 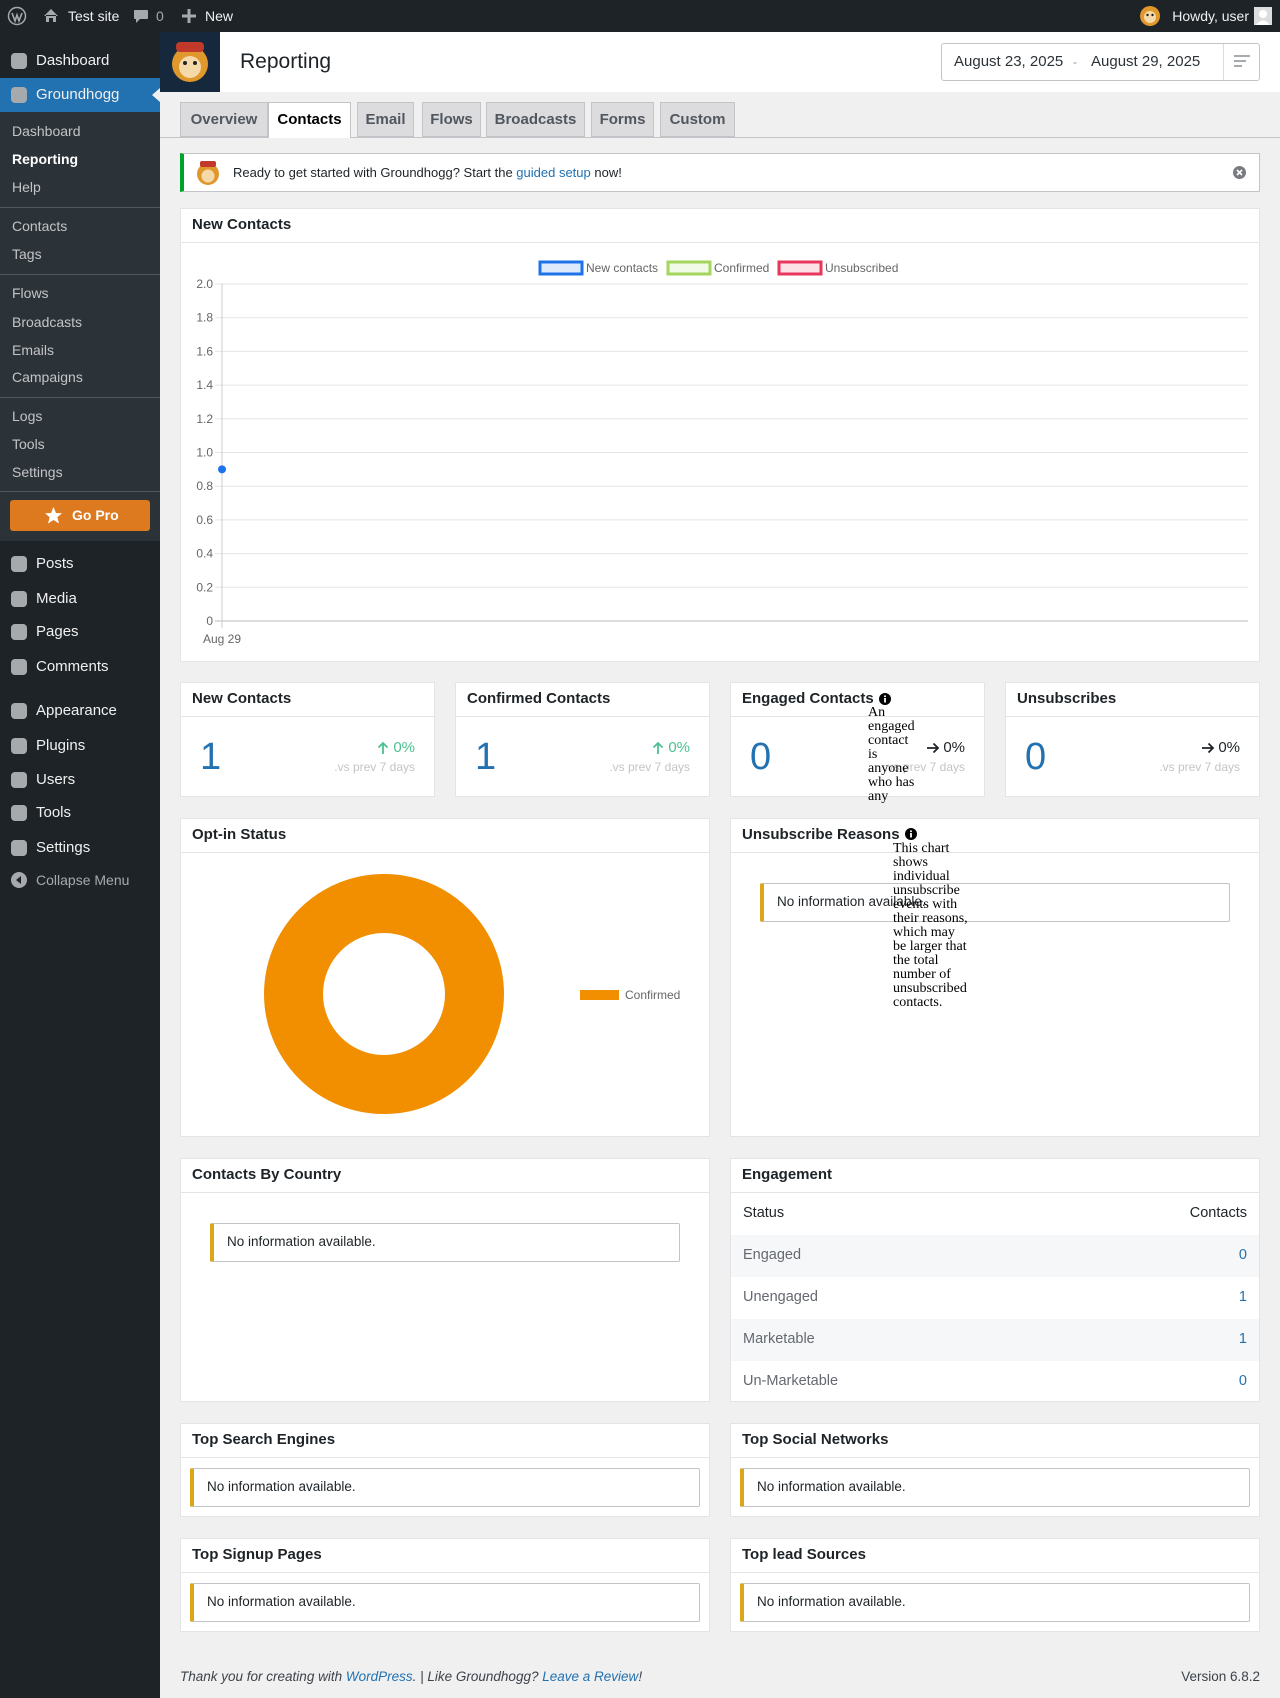 What do you see at coordinates (40, 225) in the screenshot?
I see `submenu-item: Contacts` at bounding box center [40, 225].